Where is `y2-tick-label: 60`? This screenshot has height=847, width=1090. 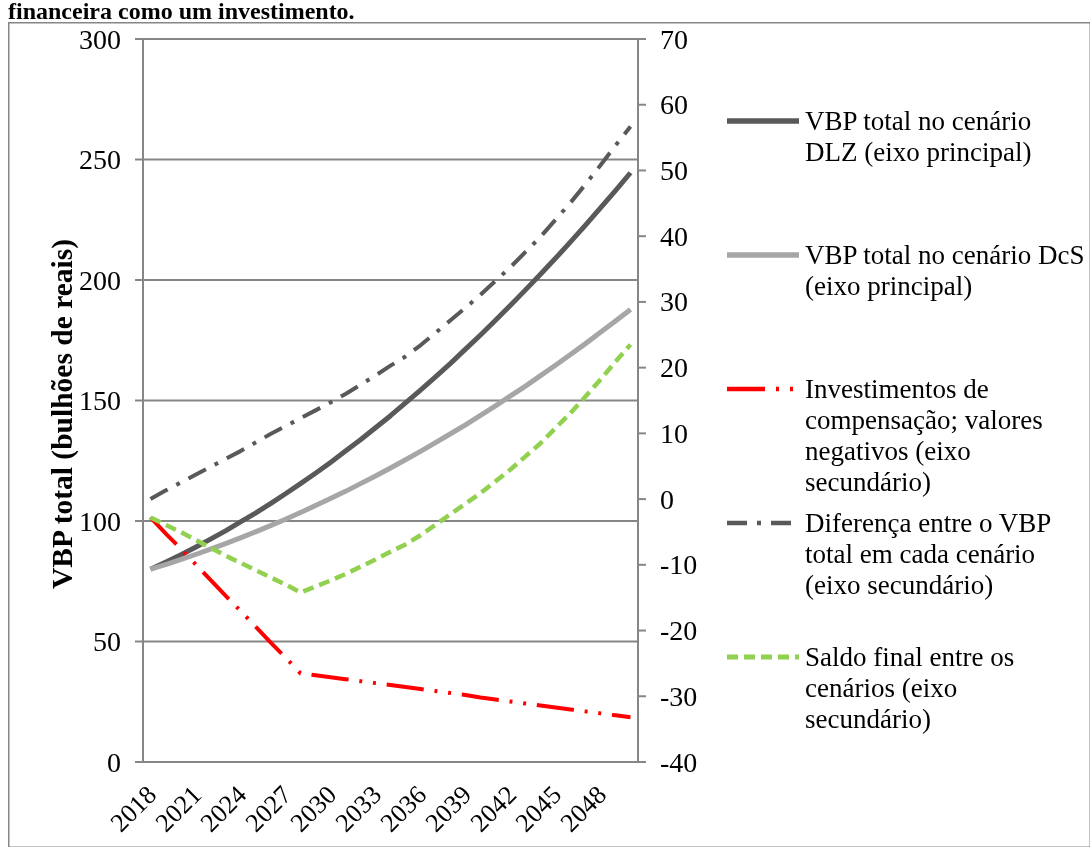
y2-tick-label: 60 is located at coordinates (674, 105).